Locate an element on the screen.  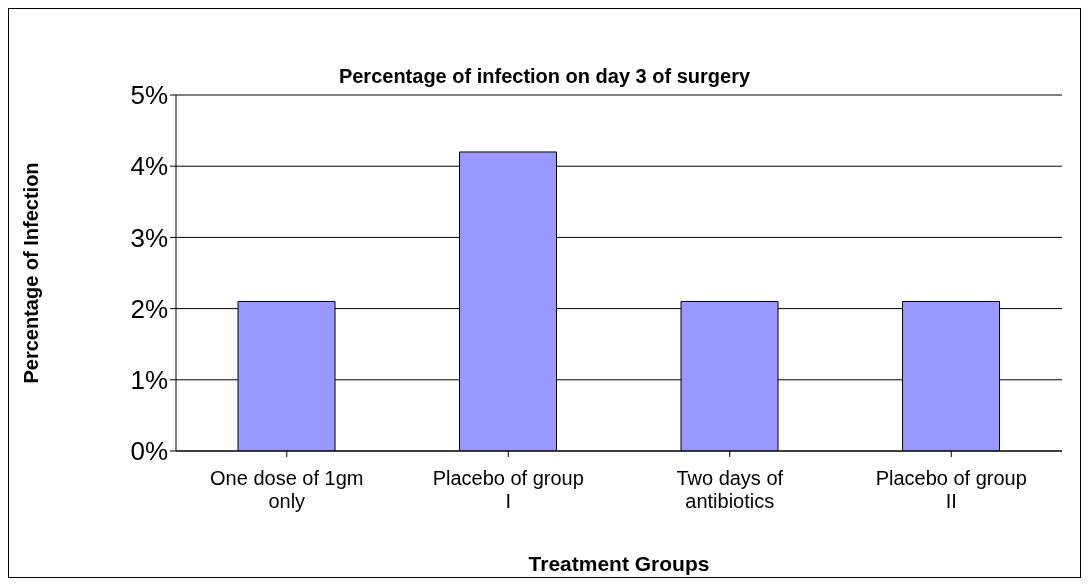
y-tick-label: 0% is located at coordinates (149, 451).